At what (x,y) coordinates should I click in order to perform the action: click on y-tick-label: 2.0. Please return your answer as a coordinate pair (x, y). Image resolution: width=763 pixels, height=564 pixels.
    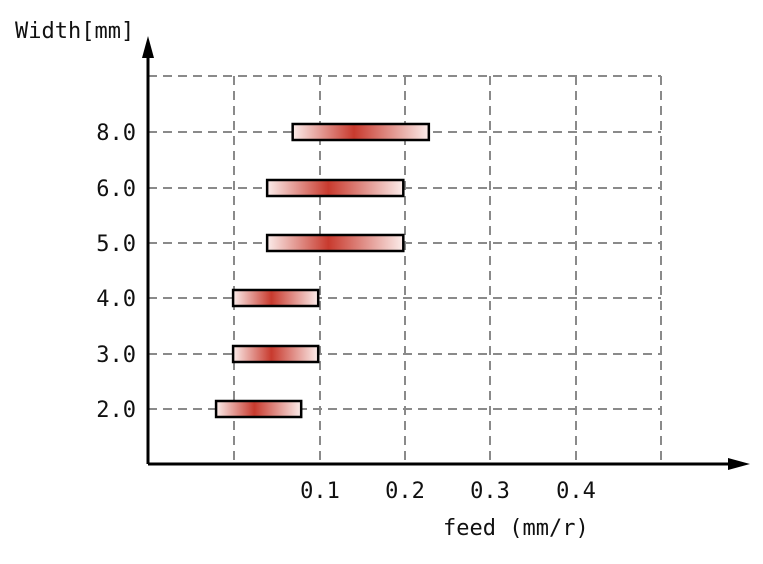
    Looking at the image, I should click on (116, 410).